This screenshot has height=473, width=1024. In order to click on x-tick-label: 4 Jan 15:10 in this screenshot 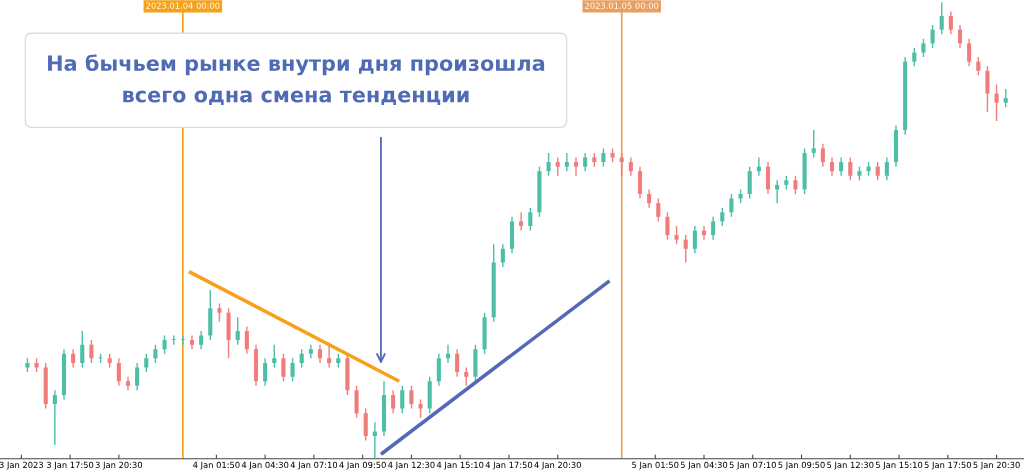, I will do `click(460, 465)`.